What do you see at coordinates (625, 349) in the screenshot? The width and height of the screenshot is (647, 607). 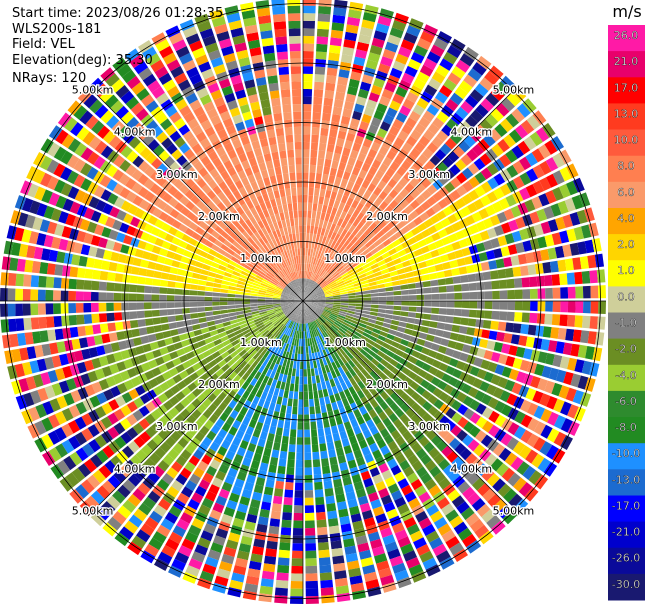 I see `colorbar-tick-label: -2.0` at bounding box center [625, 349].